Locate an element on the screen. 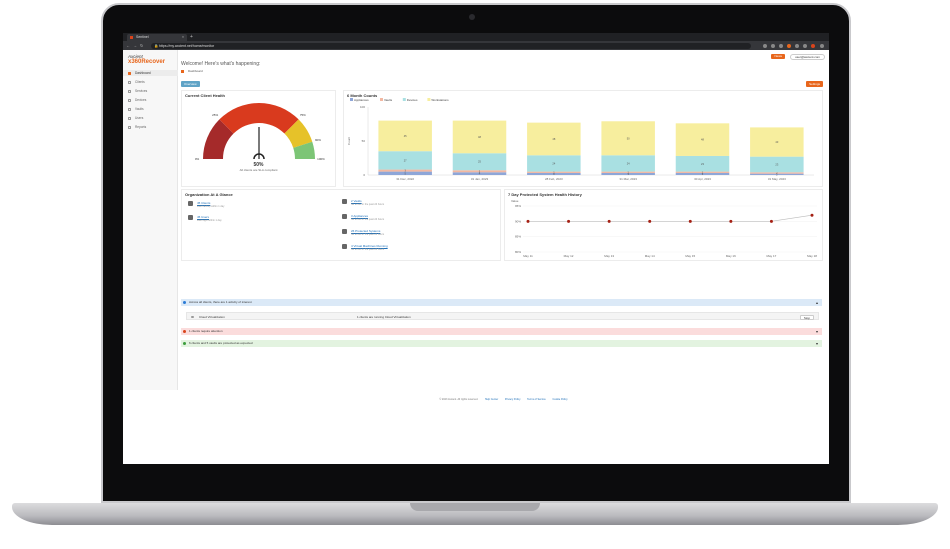  sidebar-item-services: Services is located at coordinates (150, 91).